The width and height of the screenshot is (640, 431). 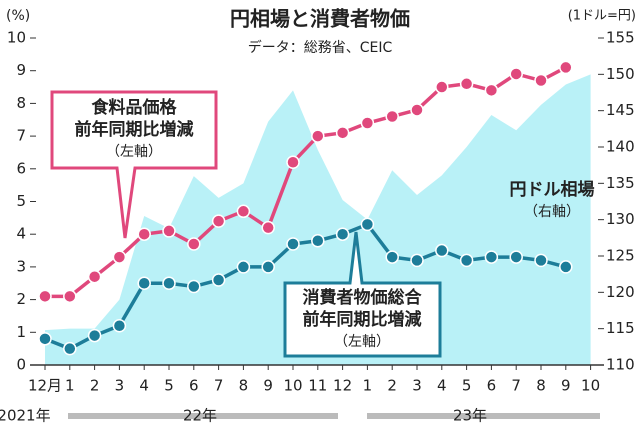 I want to click on y-tick-label: 2, so click(x=21, y=299).